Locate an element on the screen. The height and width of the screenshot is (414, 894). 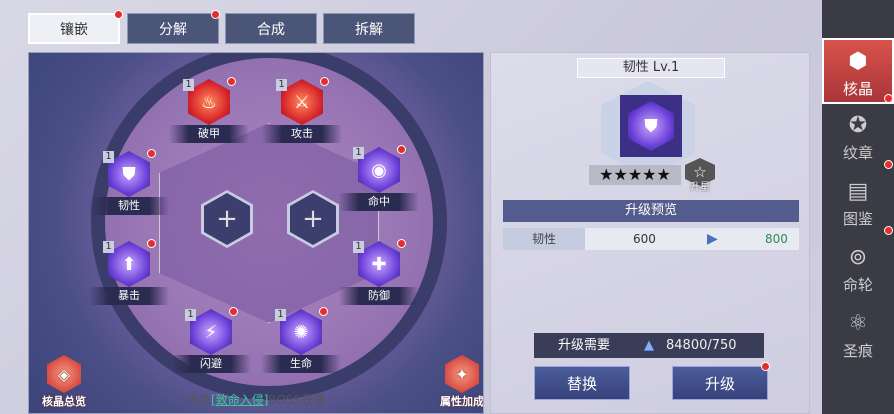
attribute-bonus-button: ✦ 属性加成 is located at coordinates (455, 382).